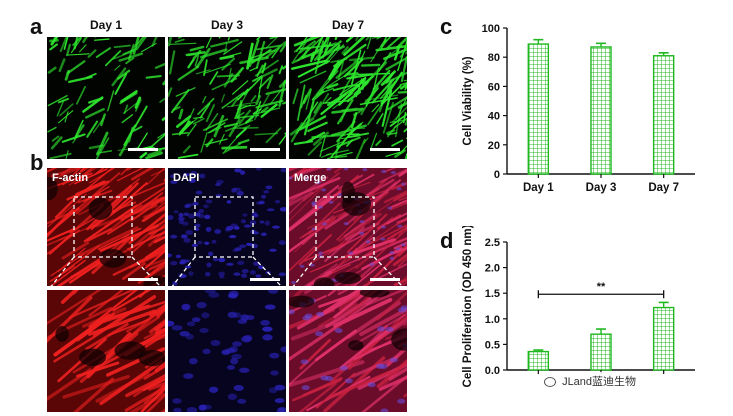 The height and width of the screenshot is (416, 733). Describe the element at coordinates (70, 178) in the screenshot. I see `channel-label-actin: F-actin` at that location.